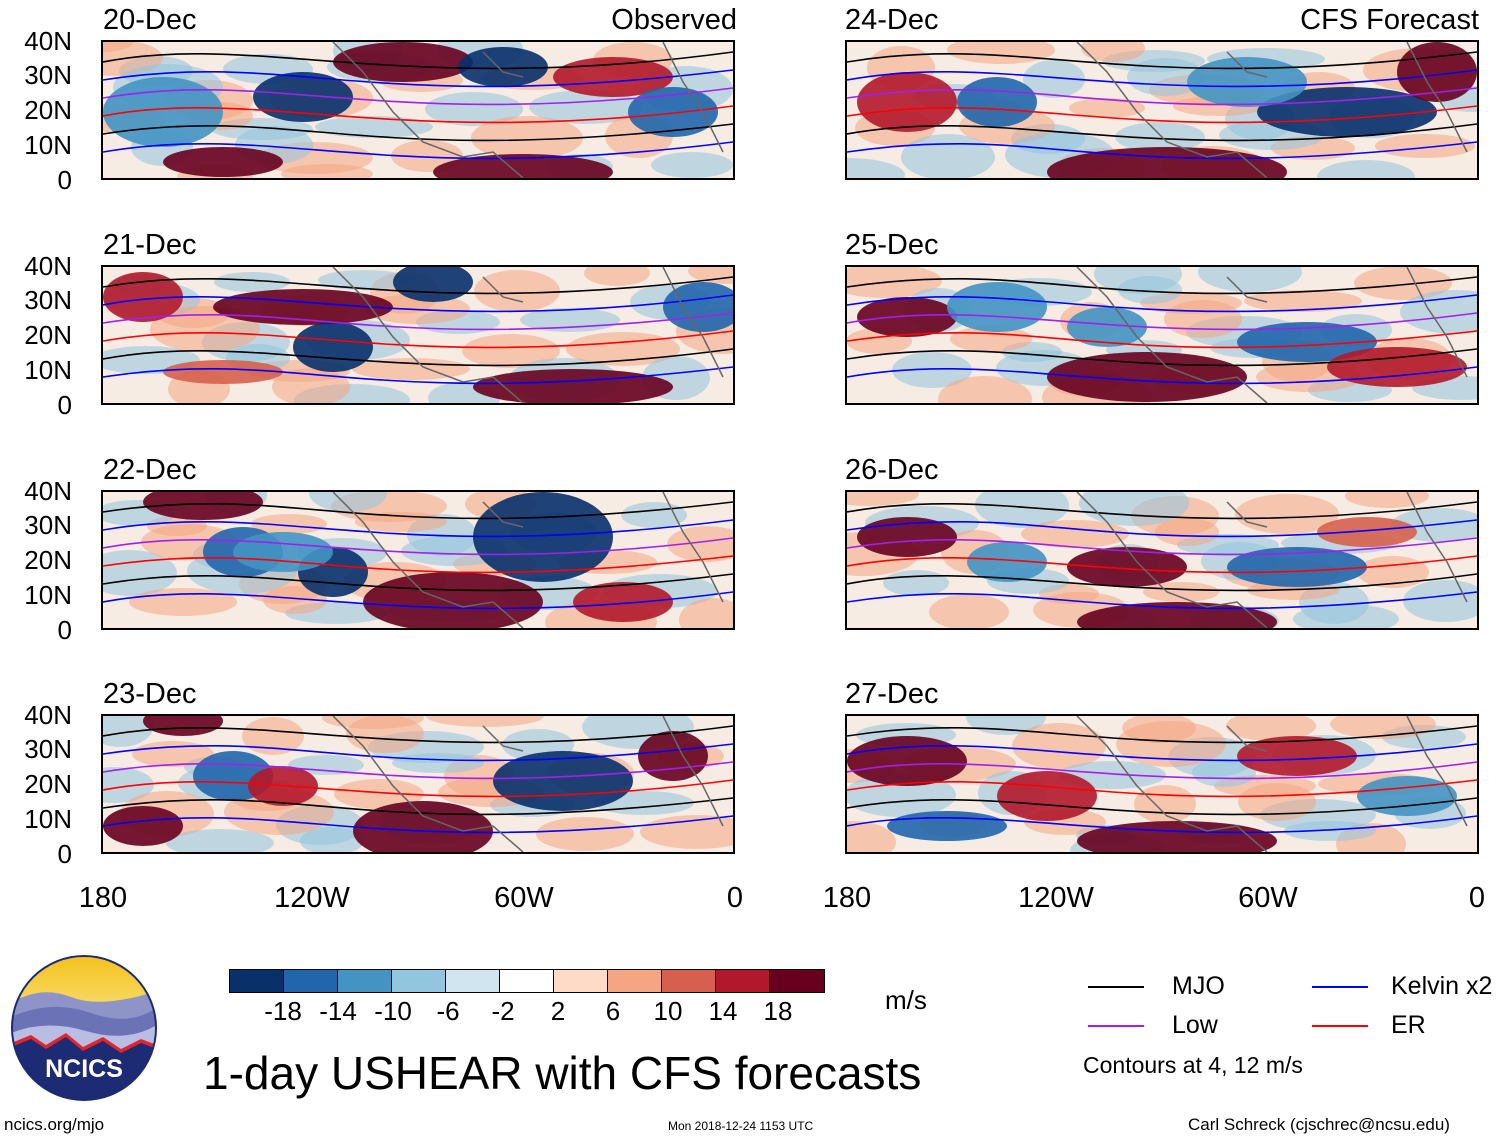  Describe the element at coordinates (1162, 560) in the screenshot. I see `map-panel-26-dec` at that location.